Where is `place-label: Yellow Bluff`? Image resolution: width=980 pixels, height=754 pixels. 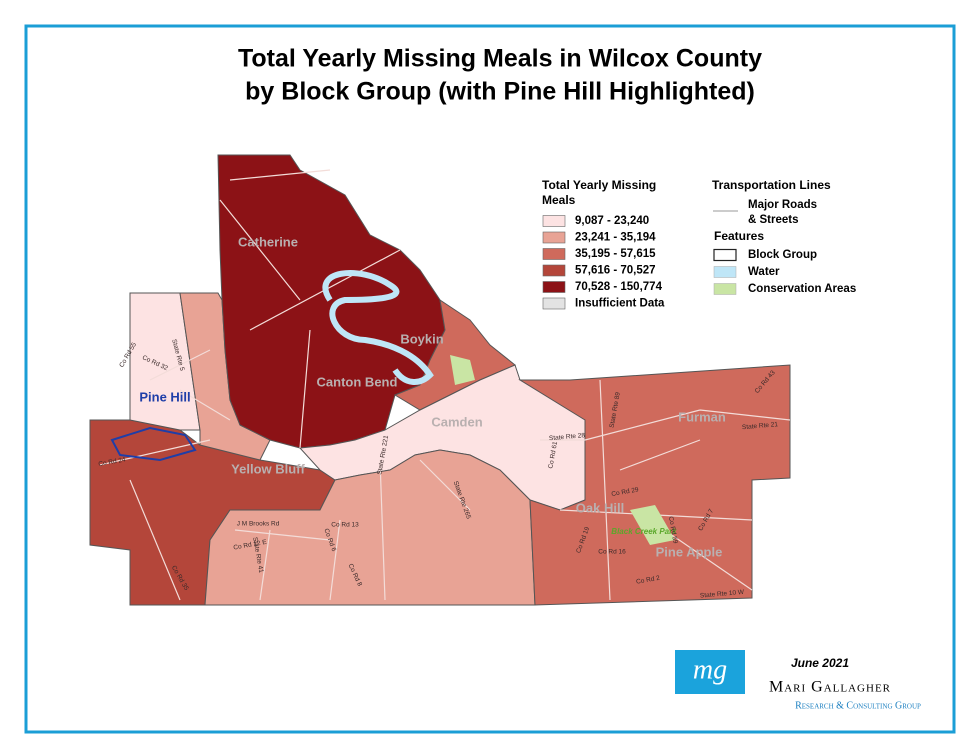
place-label: Yellow Bluff is located at coordinates (268, 468).